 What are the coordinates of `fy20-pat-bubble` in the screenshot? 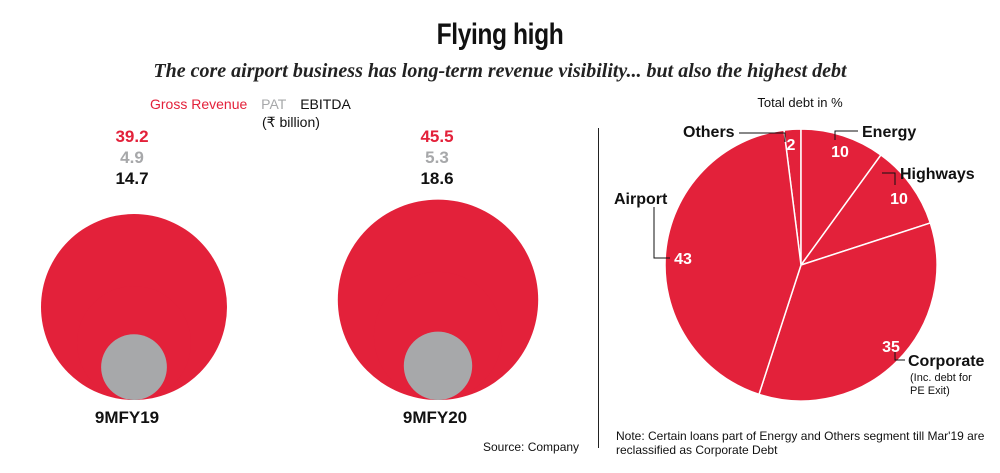 It's located at (438, 365).